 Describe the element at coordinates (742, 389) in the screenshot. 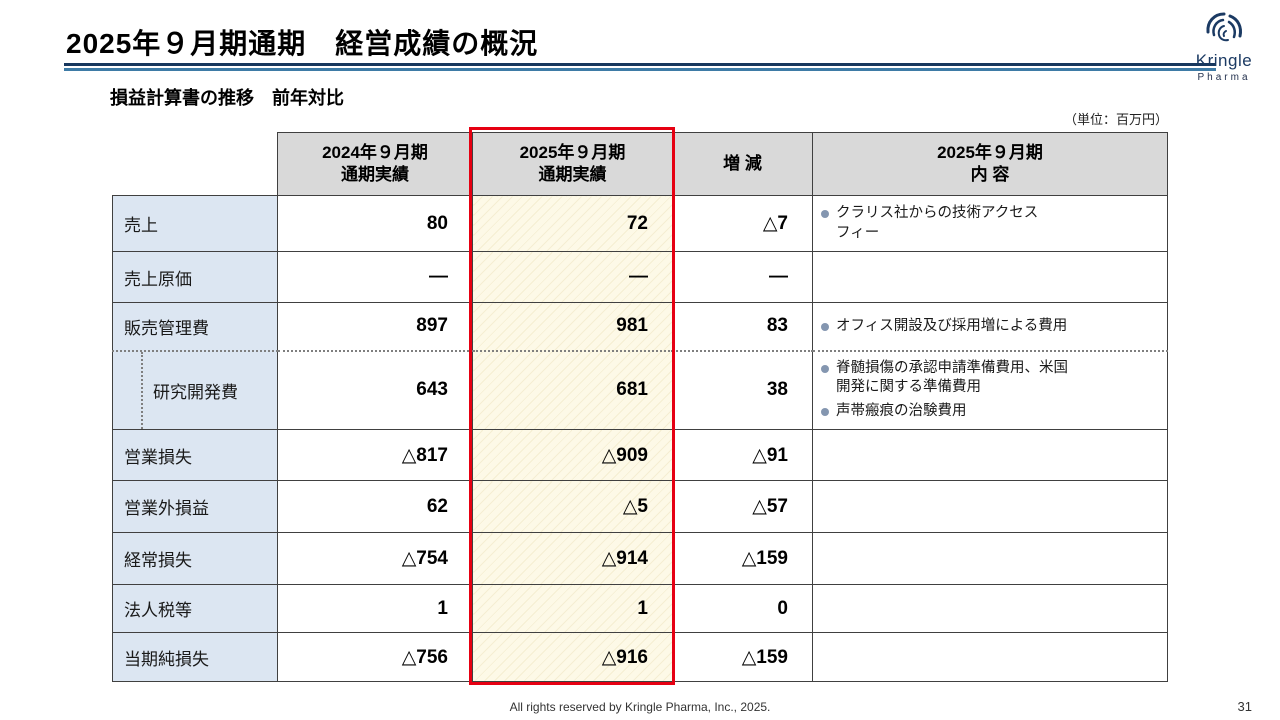

I see `change-value: 38` at that location.